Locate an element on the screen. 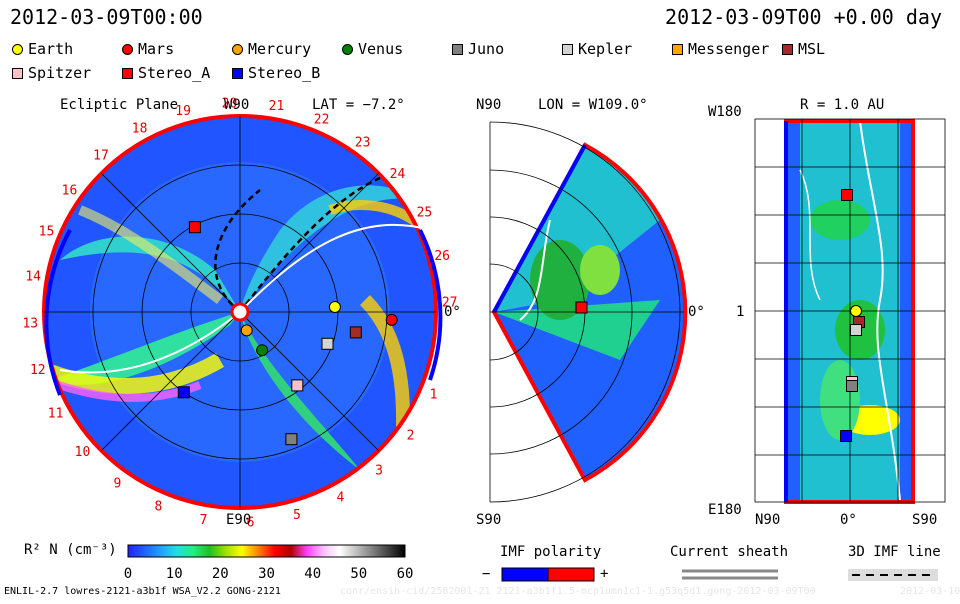  carrington-number: 18 is located at coordinates (140, 129).